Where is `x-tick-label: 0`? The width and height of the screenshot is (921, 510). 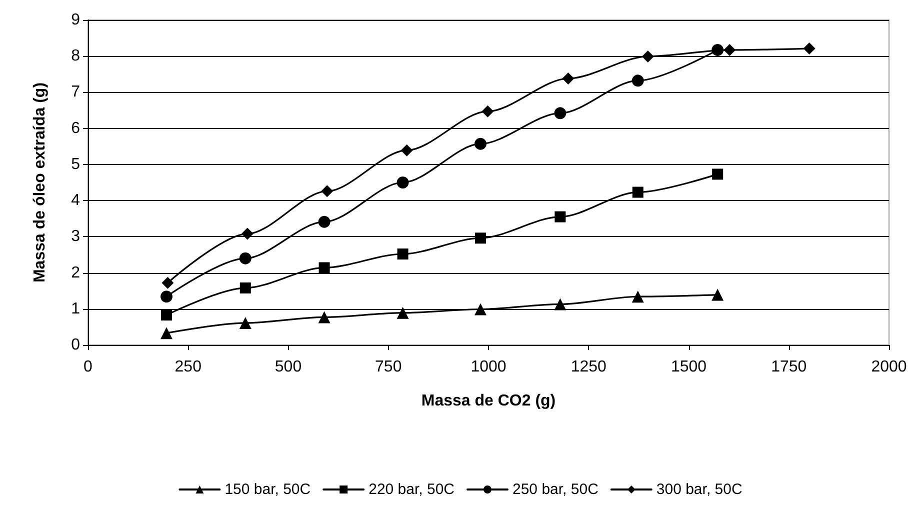
x-tick-label: 0 is located at coordinates (88, 367).